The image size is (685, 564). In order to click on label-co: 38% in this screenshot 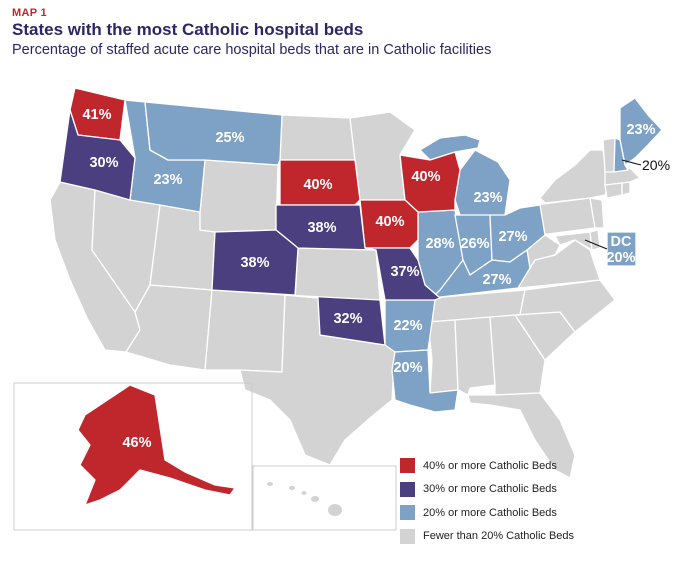, I will do `click(254, 263)`.